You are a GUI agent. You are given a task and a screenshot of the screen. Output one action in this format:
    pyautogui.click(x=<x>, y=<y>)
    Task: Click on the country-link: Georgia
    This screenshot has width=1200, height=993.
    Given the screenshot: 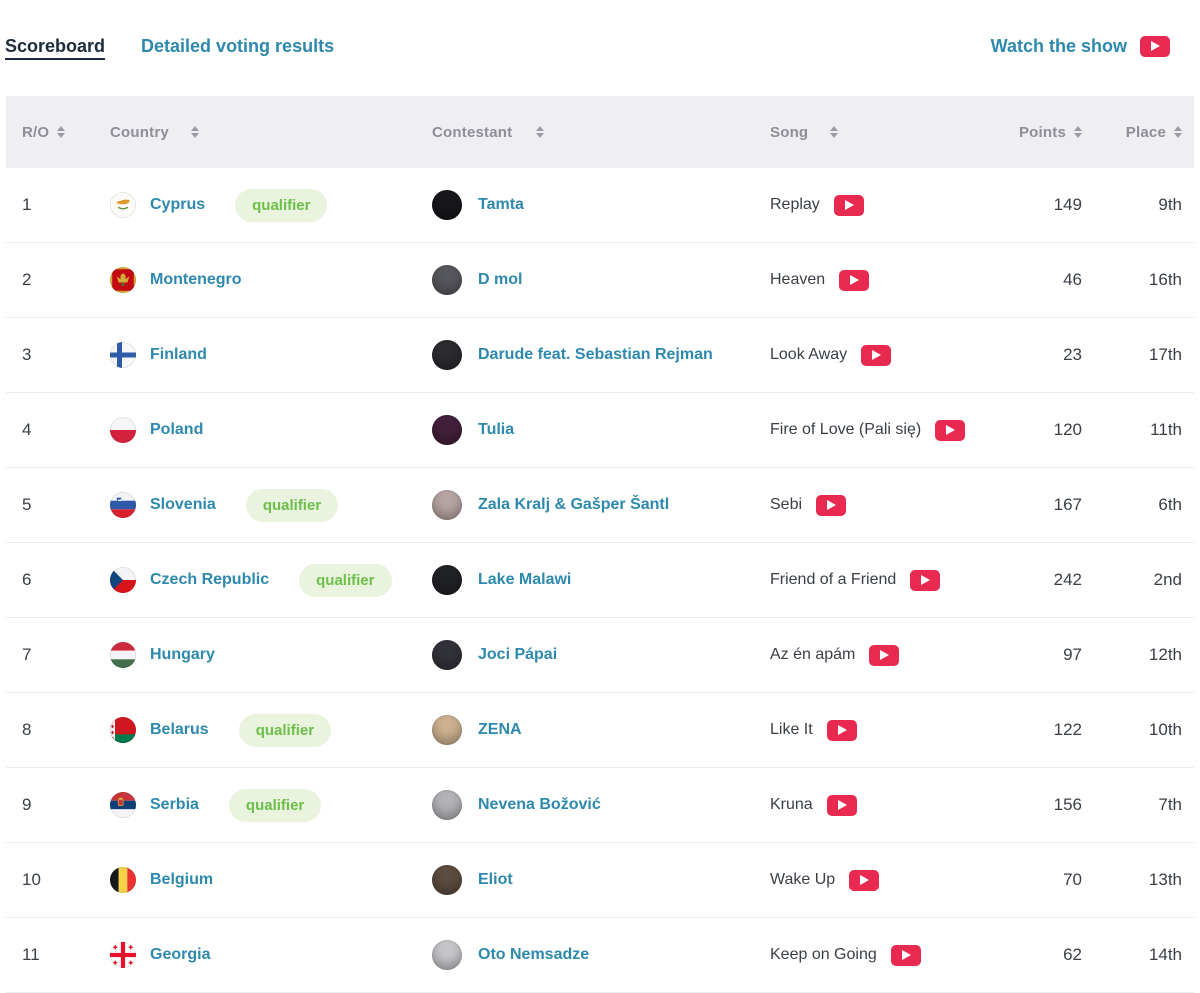 What is the action you would take?
    pyautogui.click(x=180, y=954)
    